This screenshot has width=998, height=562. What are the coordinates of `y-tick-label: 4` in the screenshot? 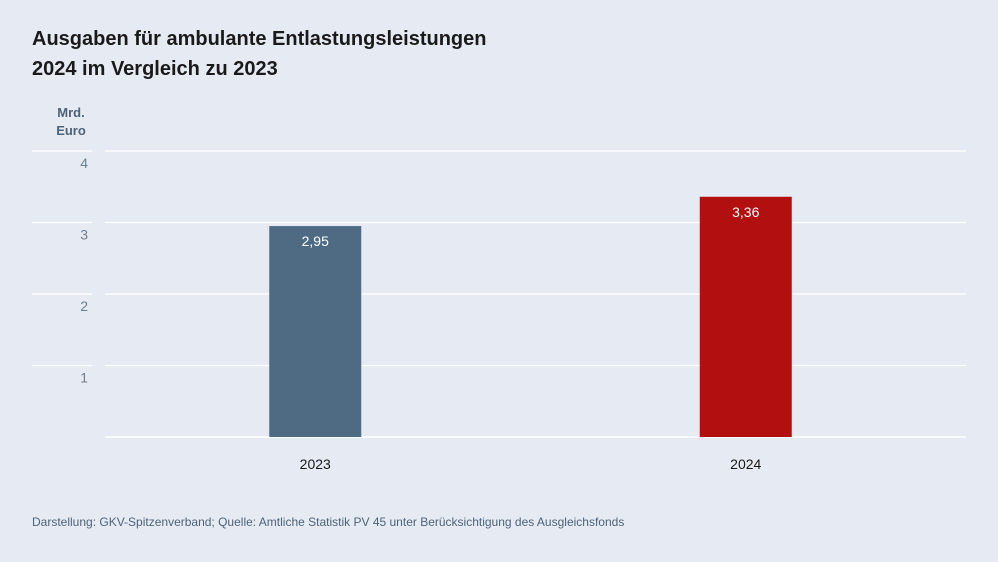 It's located at (84, 163).